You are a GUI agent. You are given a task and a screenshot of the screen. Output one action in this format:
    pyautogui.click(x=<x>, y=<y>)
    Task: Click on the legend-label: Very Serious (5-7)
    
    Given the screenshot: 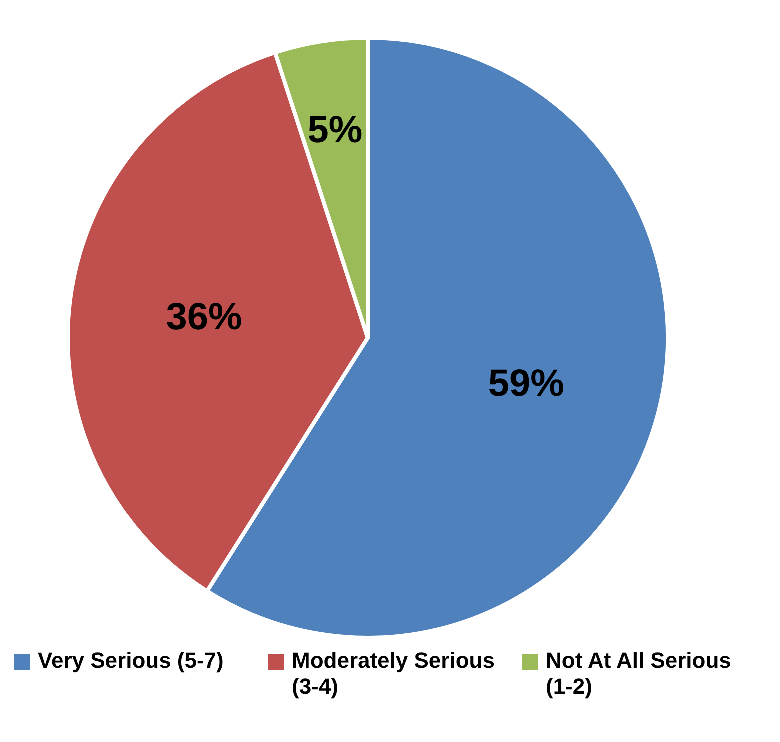 What is the action you would take?
    pyautogui.click(x=131, y=661)
    